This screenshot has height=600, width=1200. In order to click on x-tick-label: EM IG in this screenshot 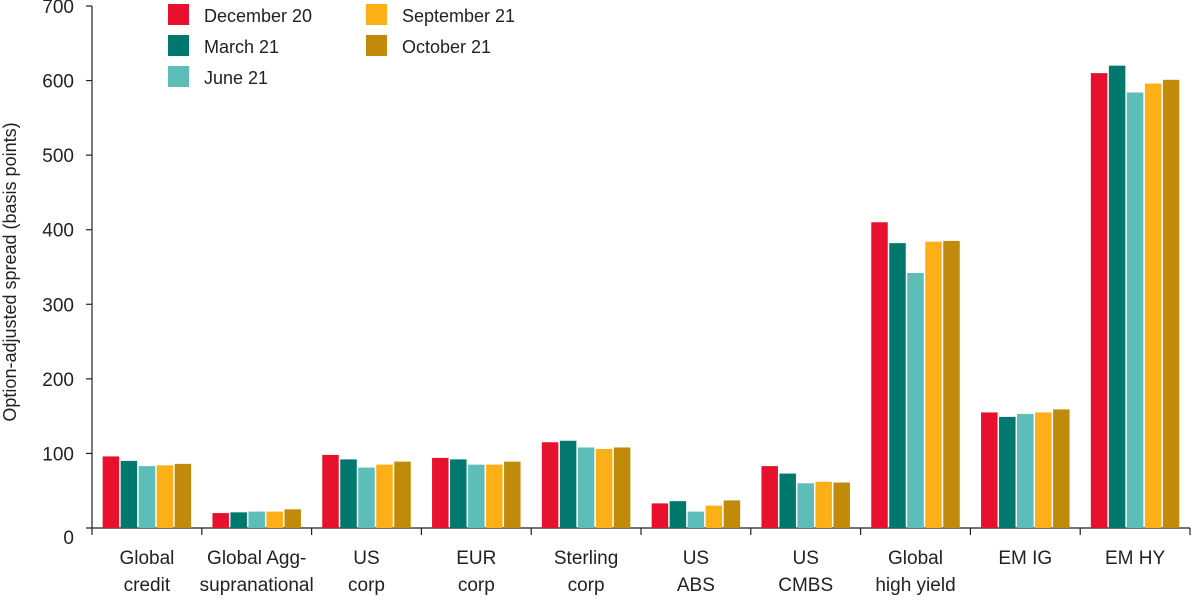, I will do `click(1025, 558)`.